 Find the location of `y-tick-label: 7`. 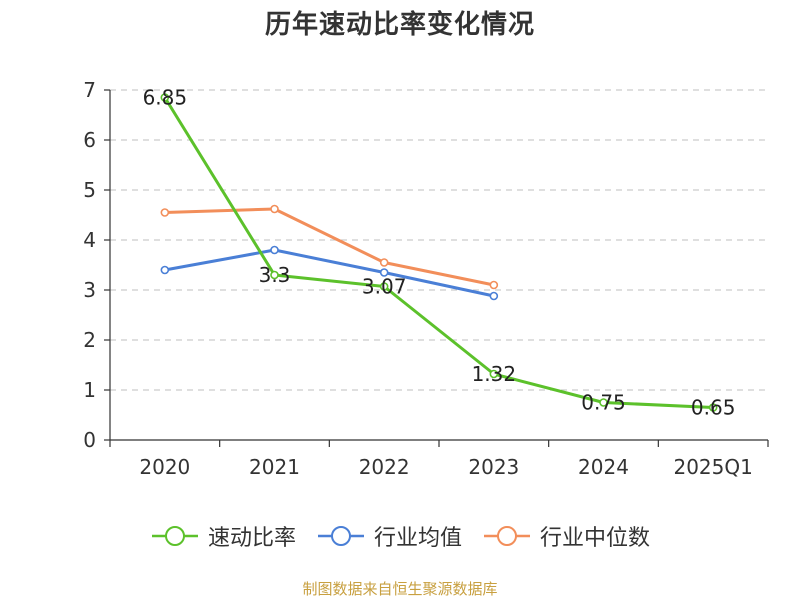

y-tick-label: 7 is located at coordinates (89, 90).